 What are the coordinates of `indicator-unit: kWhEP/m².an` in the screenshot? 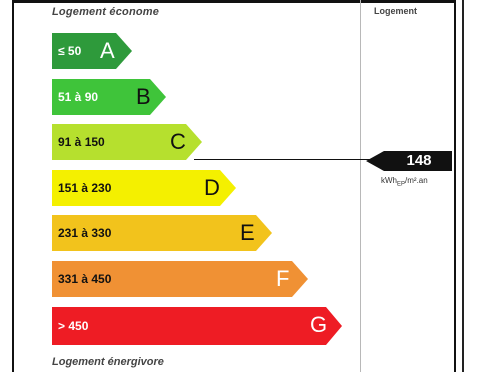 It's located at (404, 182).